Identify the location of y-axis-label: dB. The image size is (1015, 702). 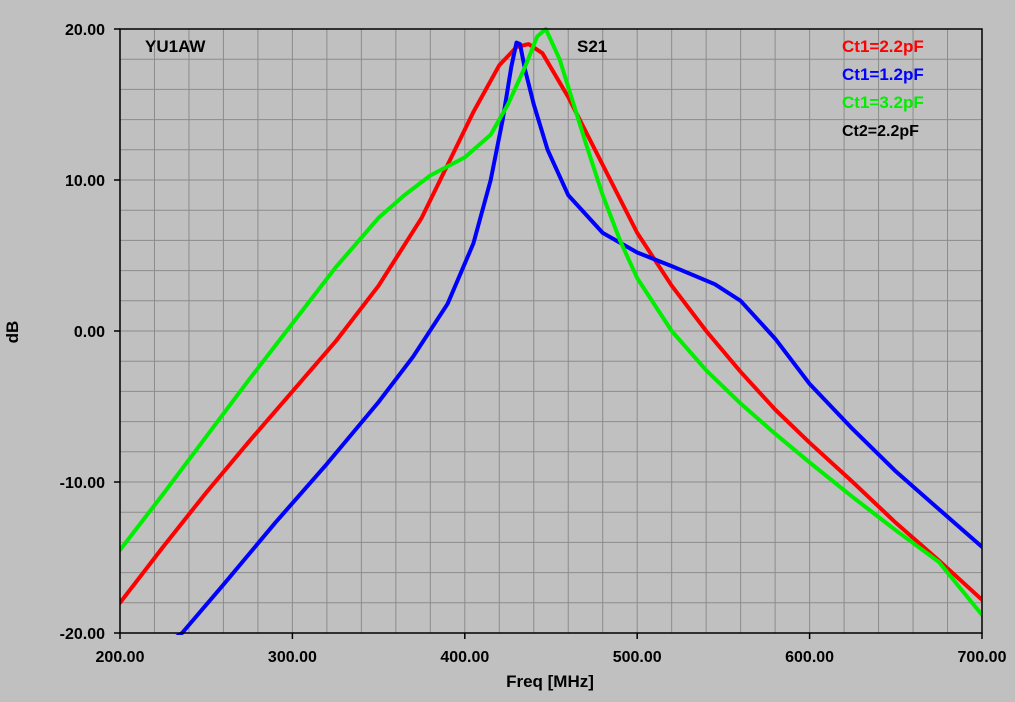
(12, 332).